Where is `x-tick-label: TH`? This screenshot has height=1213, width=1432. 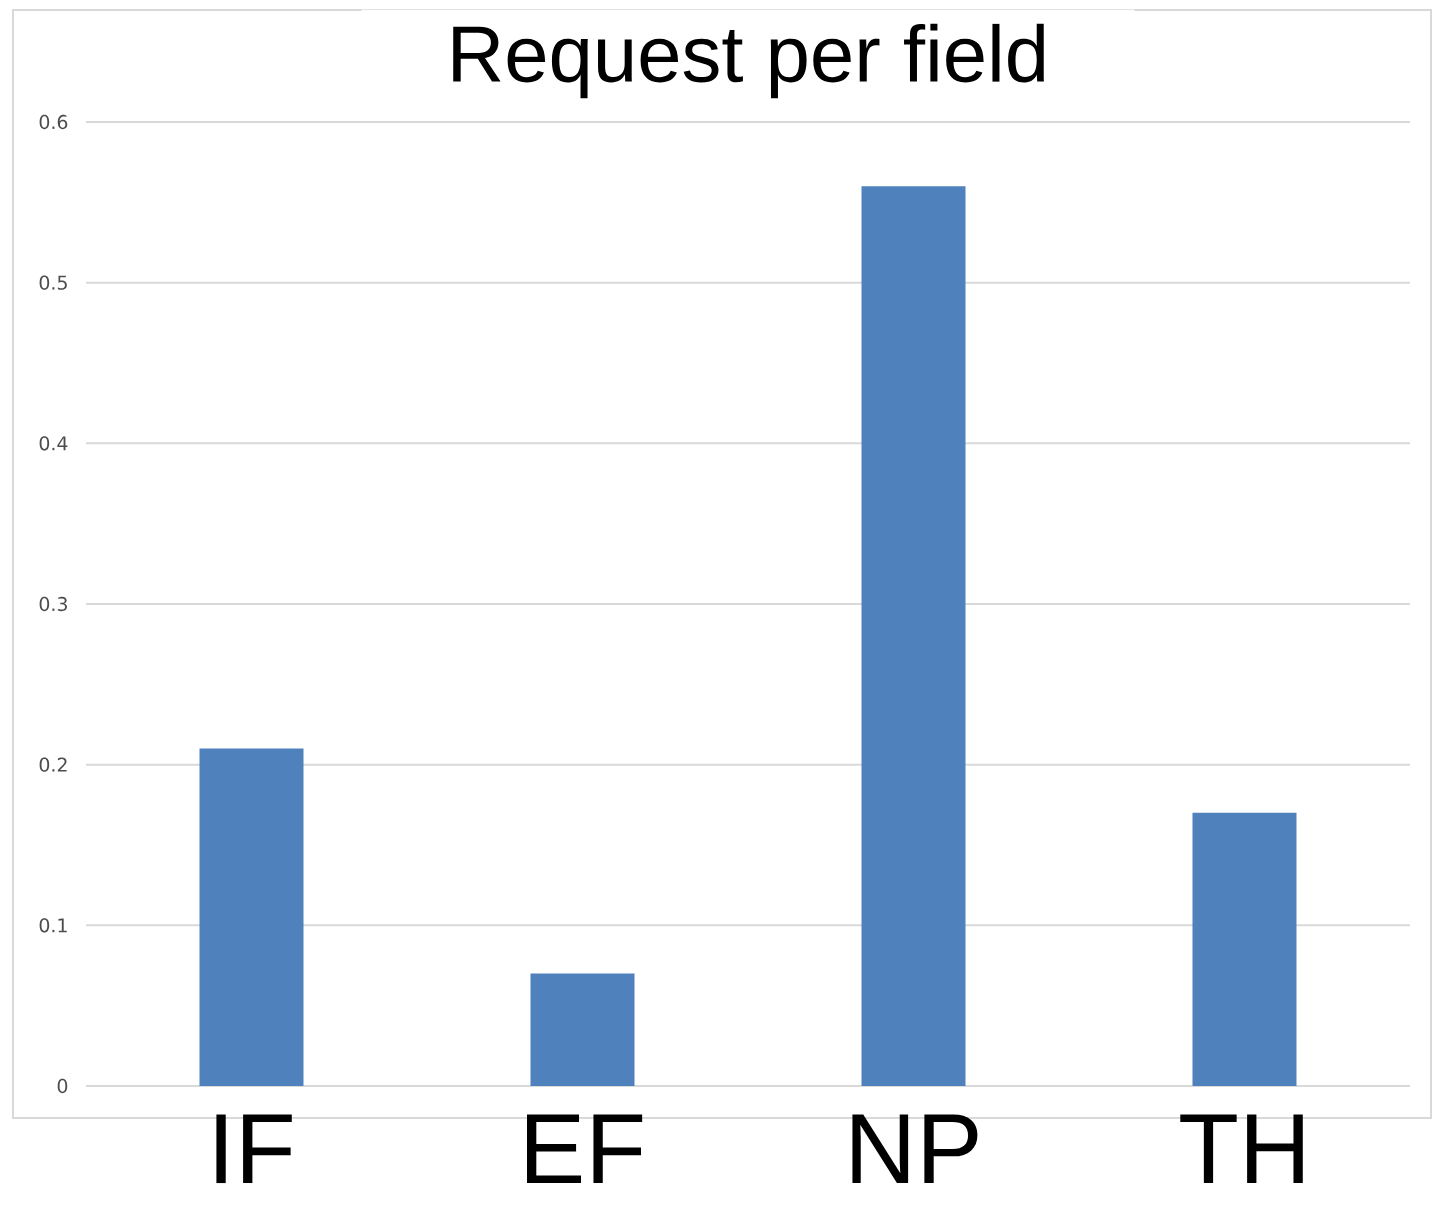 x-tick-label: TH is located at coordinates (1241, 1149).